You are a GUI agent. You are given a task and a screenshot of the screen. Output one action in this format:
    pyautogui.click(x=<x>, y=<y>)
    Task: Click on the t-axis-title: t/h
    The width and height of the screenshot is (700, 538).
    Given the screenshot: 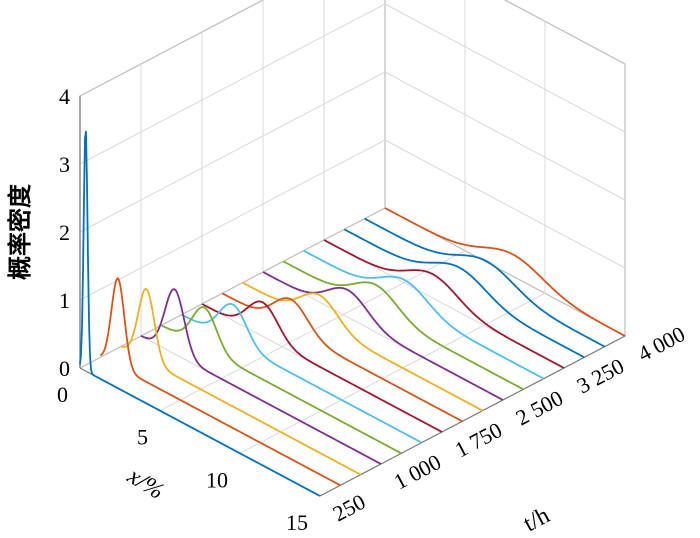 What is the action you would take?
    pyautogui.click(x=536, y=519)
    